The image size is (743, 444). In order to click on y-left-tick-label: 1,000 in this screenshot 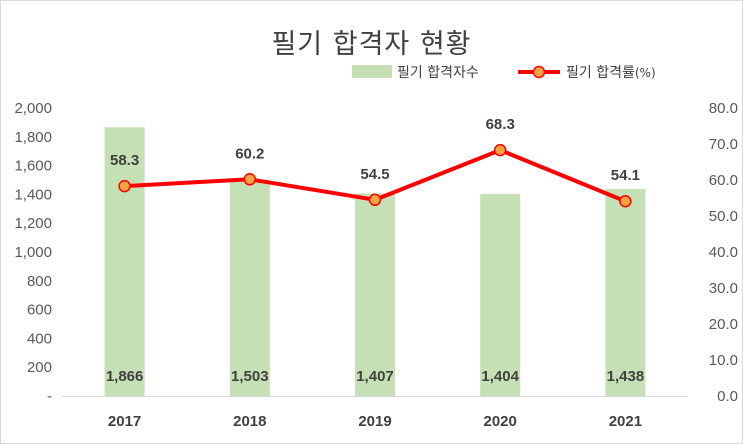, I will do `click(33, 252)`.